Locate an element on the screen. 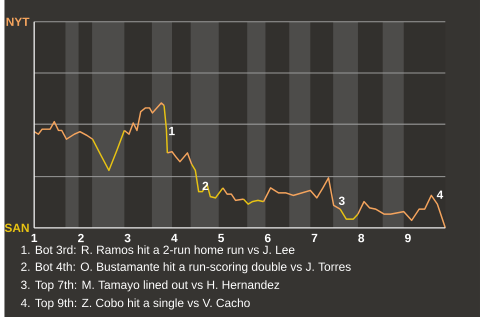 This screenshot has height=317, width=480. text: 1. Bot 3rd: R. Ramos hit a 2-run home run vs J. Lee is located at coordinates (157, 249).